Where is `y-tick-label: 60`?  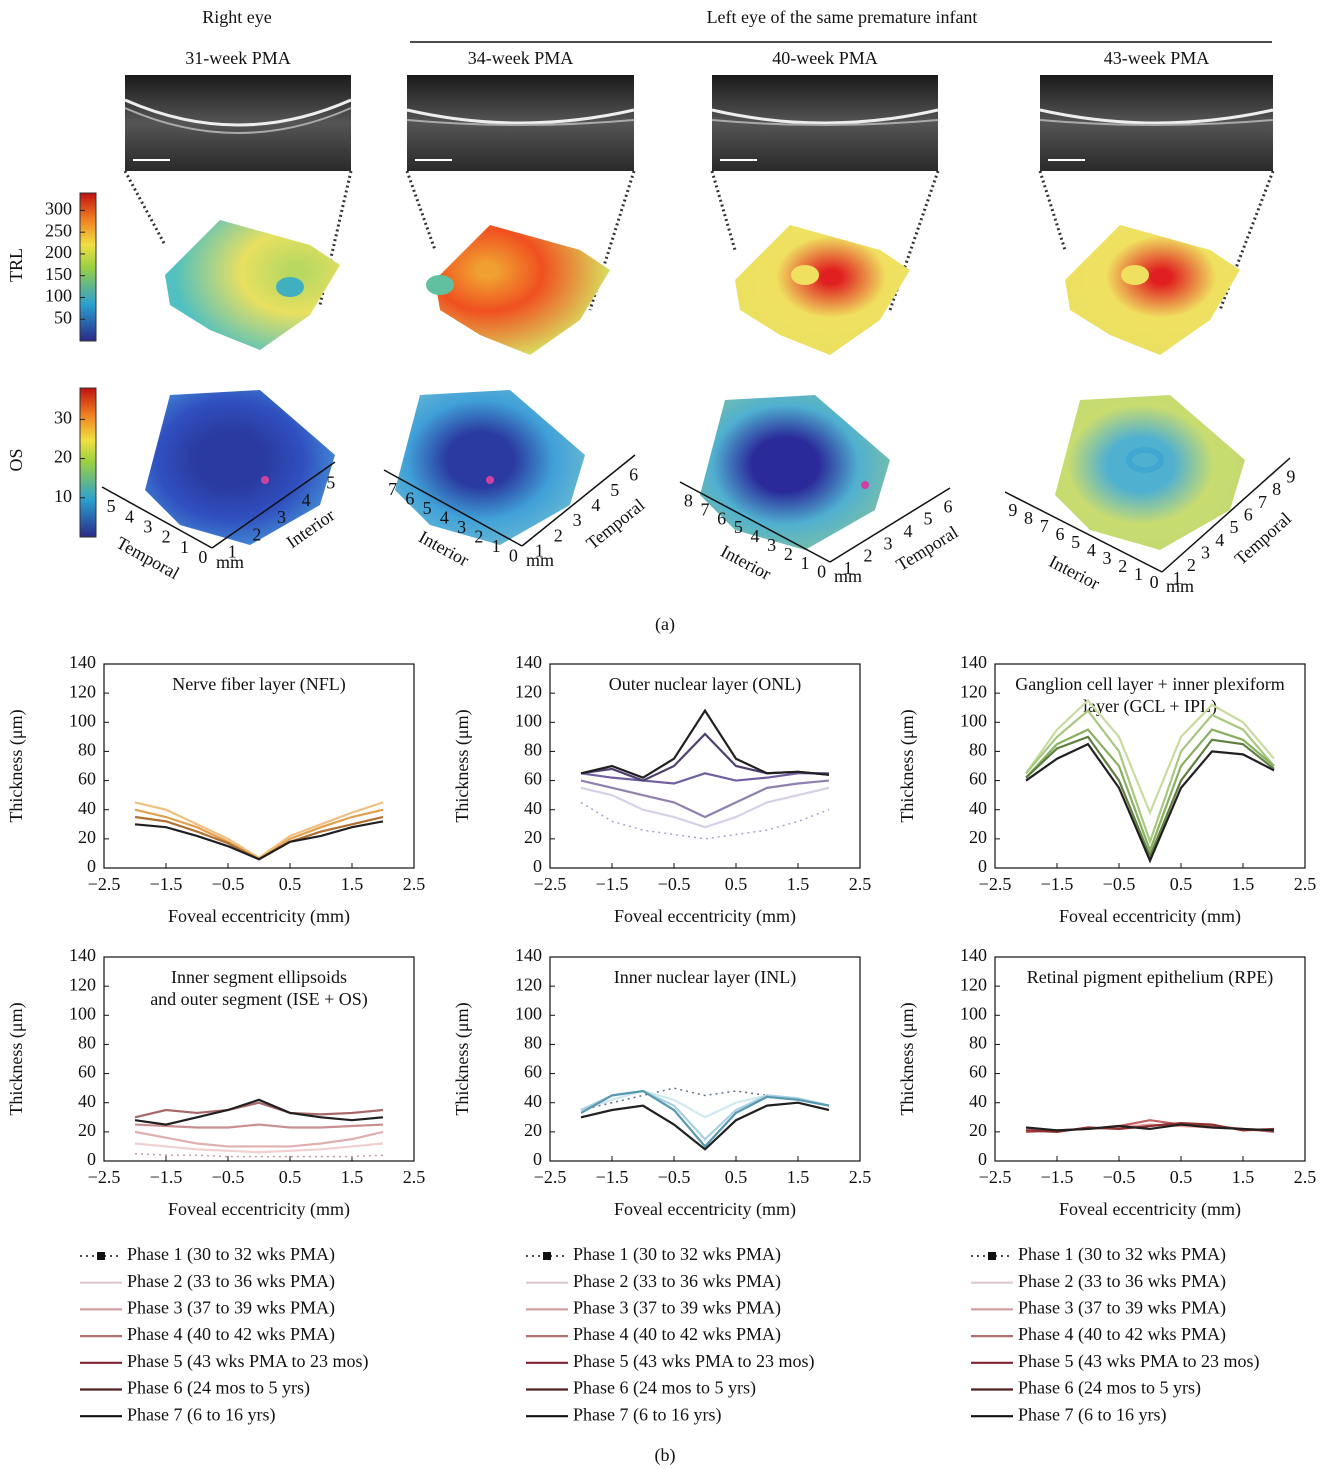
y-tick-label: 60 is located at coordinates (978, 779).